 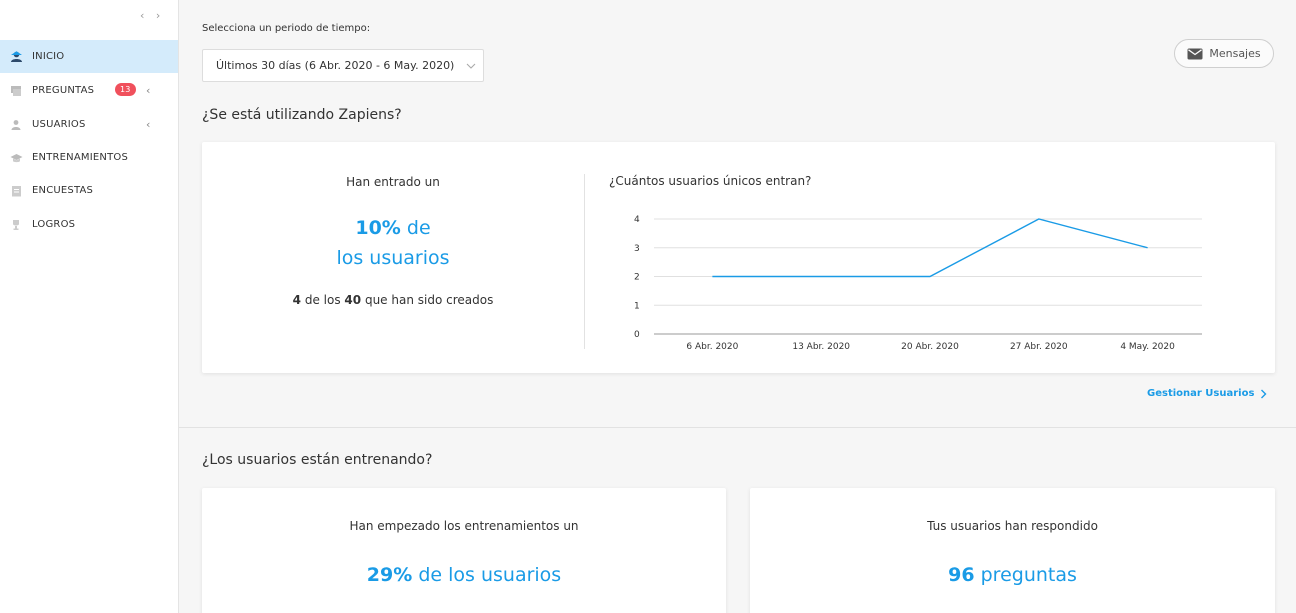 I want to click on section-training-title: ¿Los usuarios están entrenando?, so click(x=317, y=460).